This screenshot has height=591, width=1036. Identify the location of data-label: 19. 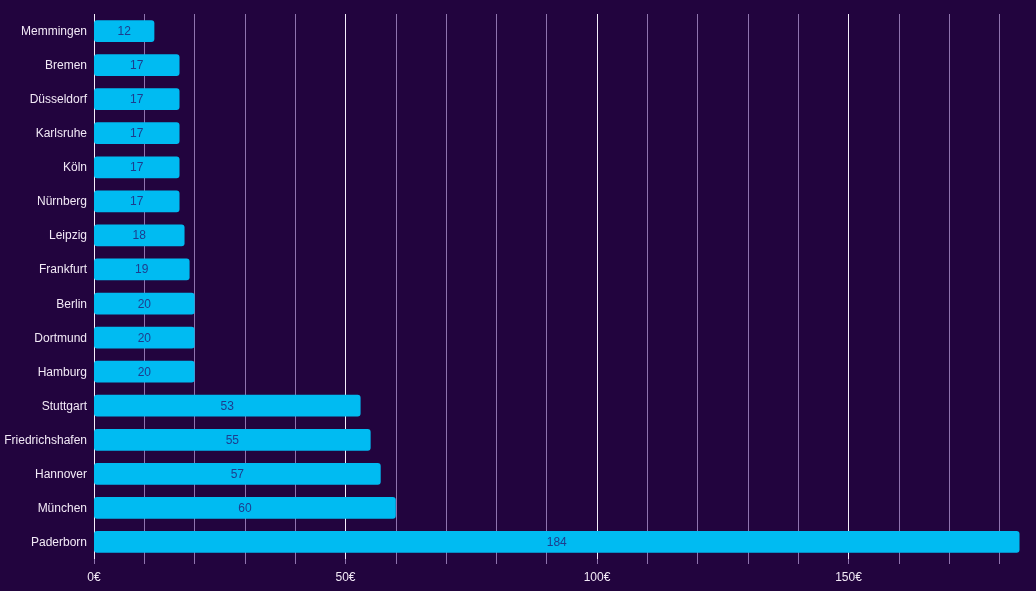
(142, 269).